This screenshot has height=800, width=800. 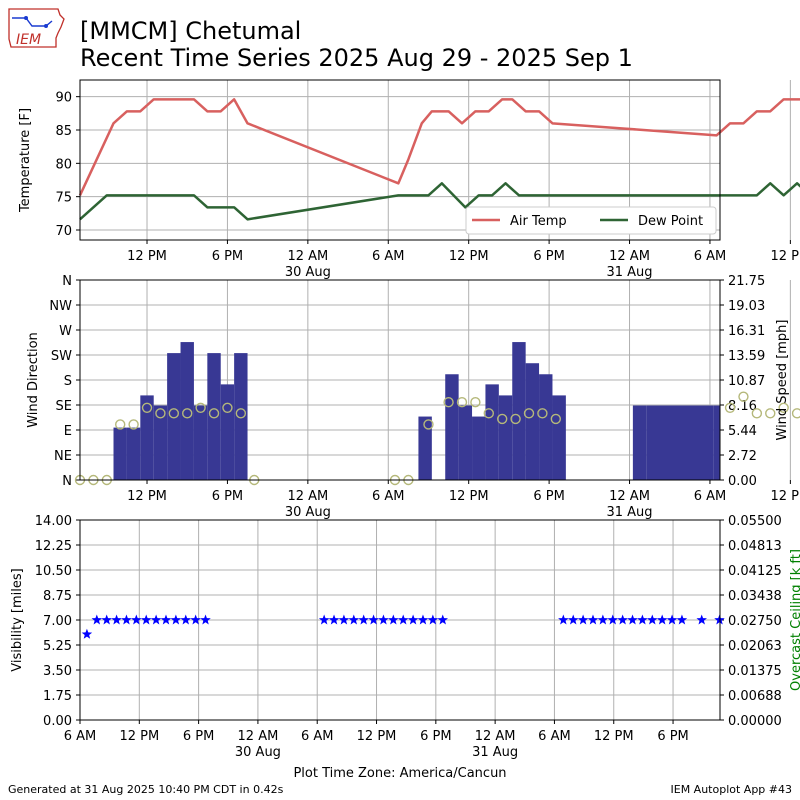 What do you see at coordinates (60, 306) in the screenshot?
I see `direction-tick-label: NW` at bounding box center [60, 306].